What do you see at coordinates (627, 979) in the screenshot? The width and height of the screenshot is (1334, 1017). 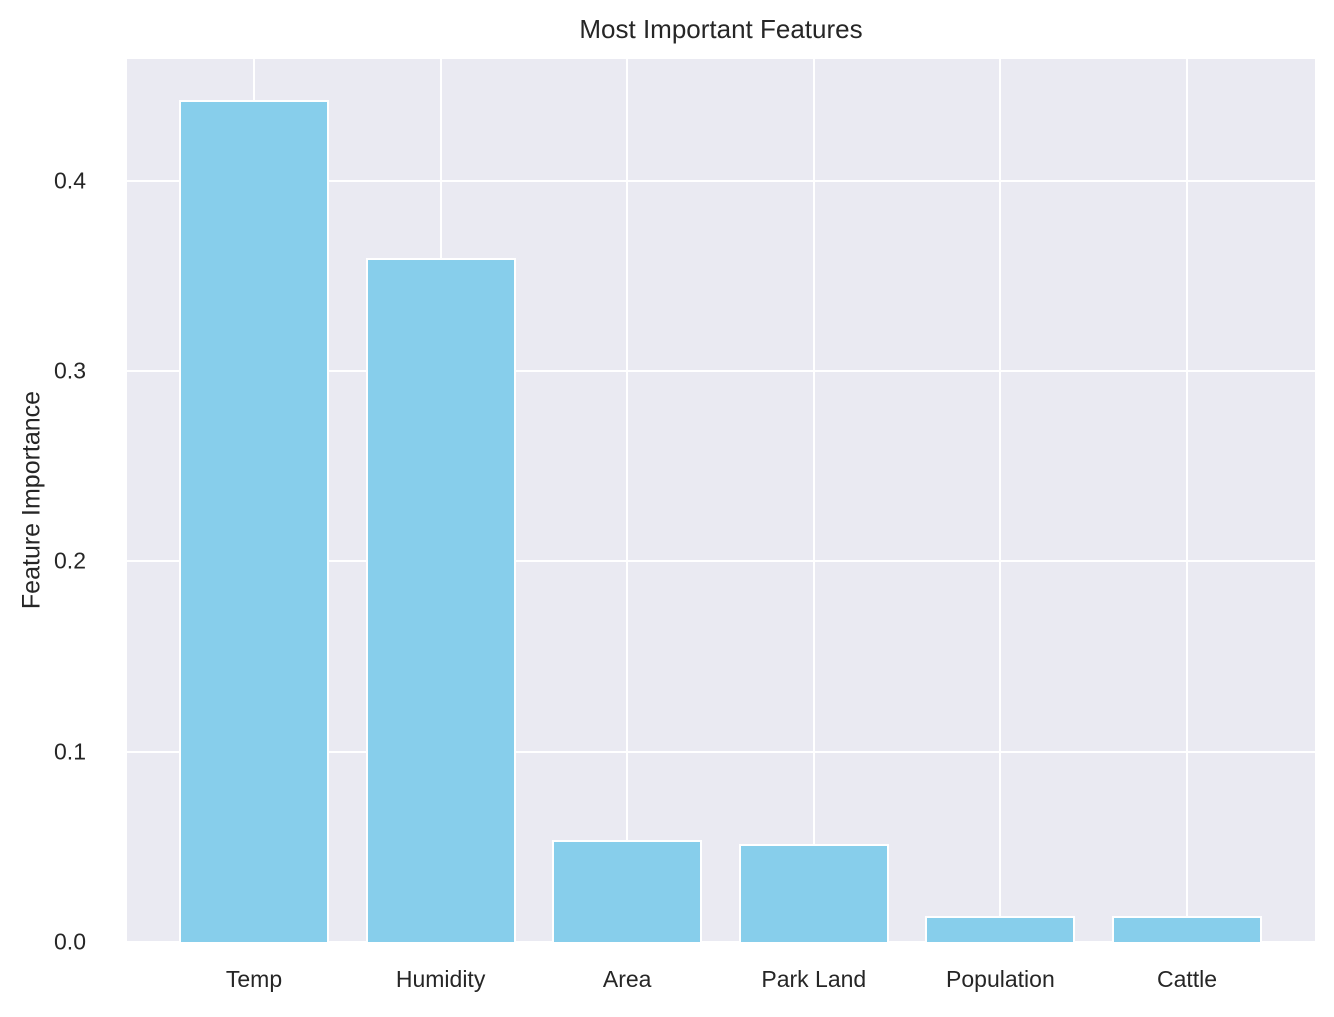 I see `x-tick-label: Area` at bounding box center [627, 979].